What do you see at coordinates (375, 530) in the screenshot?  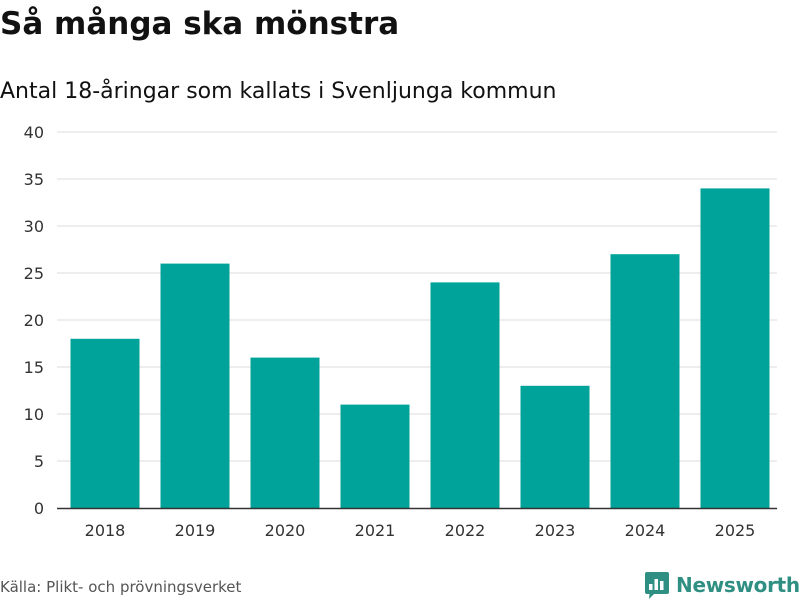 I see `x-tick-label: 2021` at bounding box center [375, 530].